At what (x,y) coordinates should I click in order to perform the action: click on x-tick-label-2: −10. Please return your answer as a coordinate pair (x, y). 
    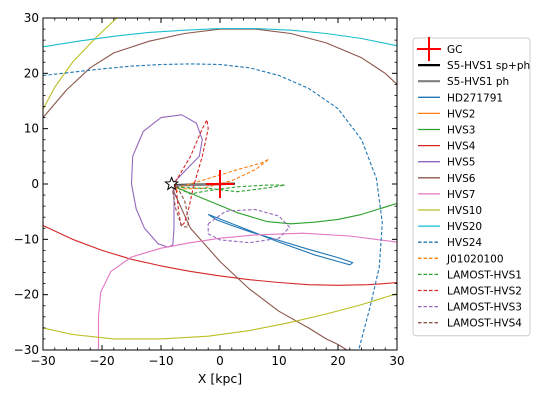
    Looking at the image, I should click on (160, 361).